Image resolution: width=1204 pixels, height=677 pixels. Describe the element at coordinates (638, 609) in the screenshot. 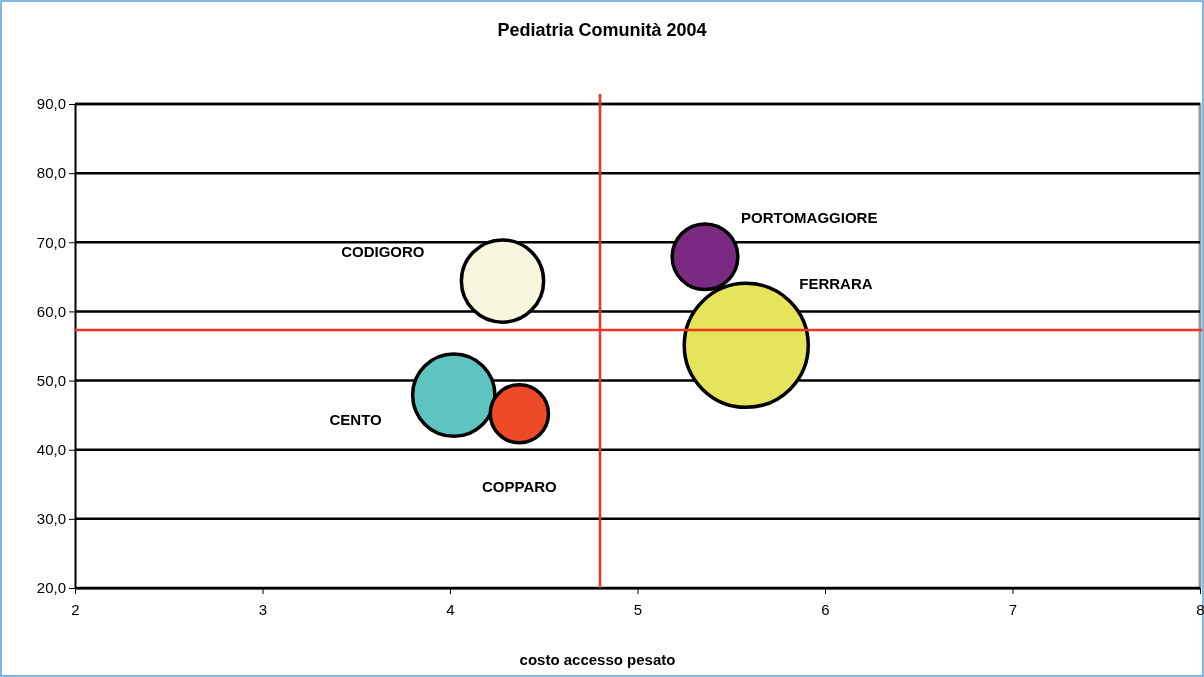

I see `x-tick-label: 5` at that location.